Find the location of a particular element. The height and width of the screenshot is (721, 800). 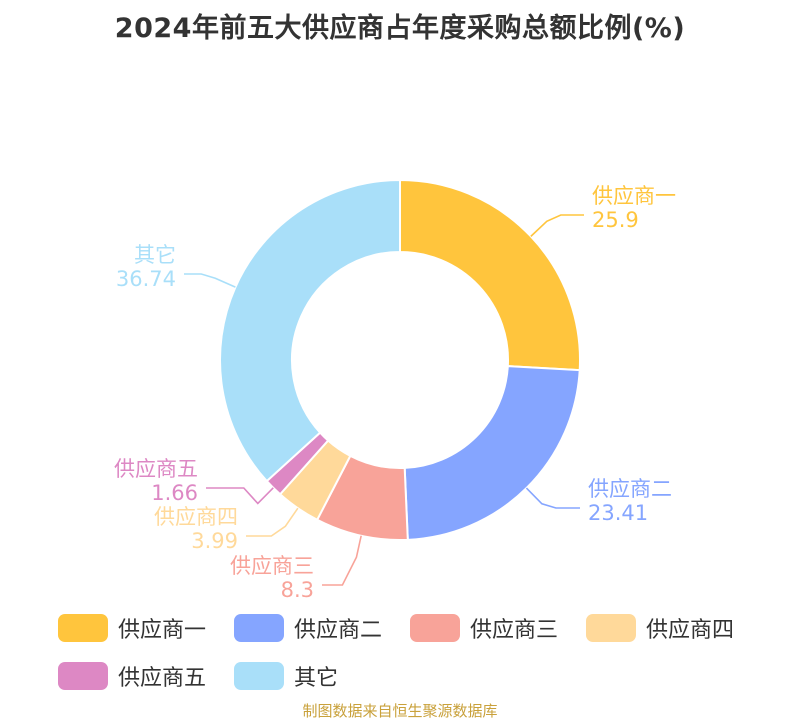

slice-1-leader-line is located at coordinates (557, 225).